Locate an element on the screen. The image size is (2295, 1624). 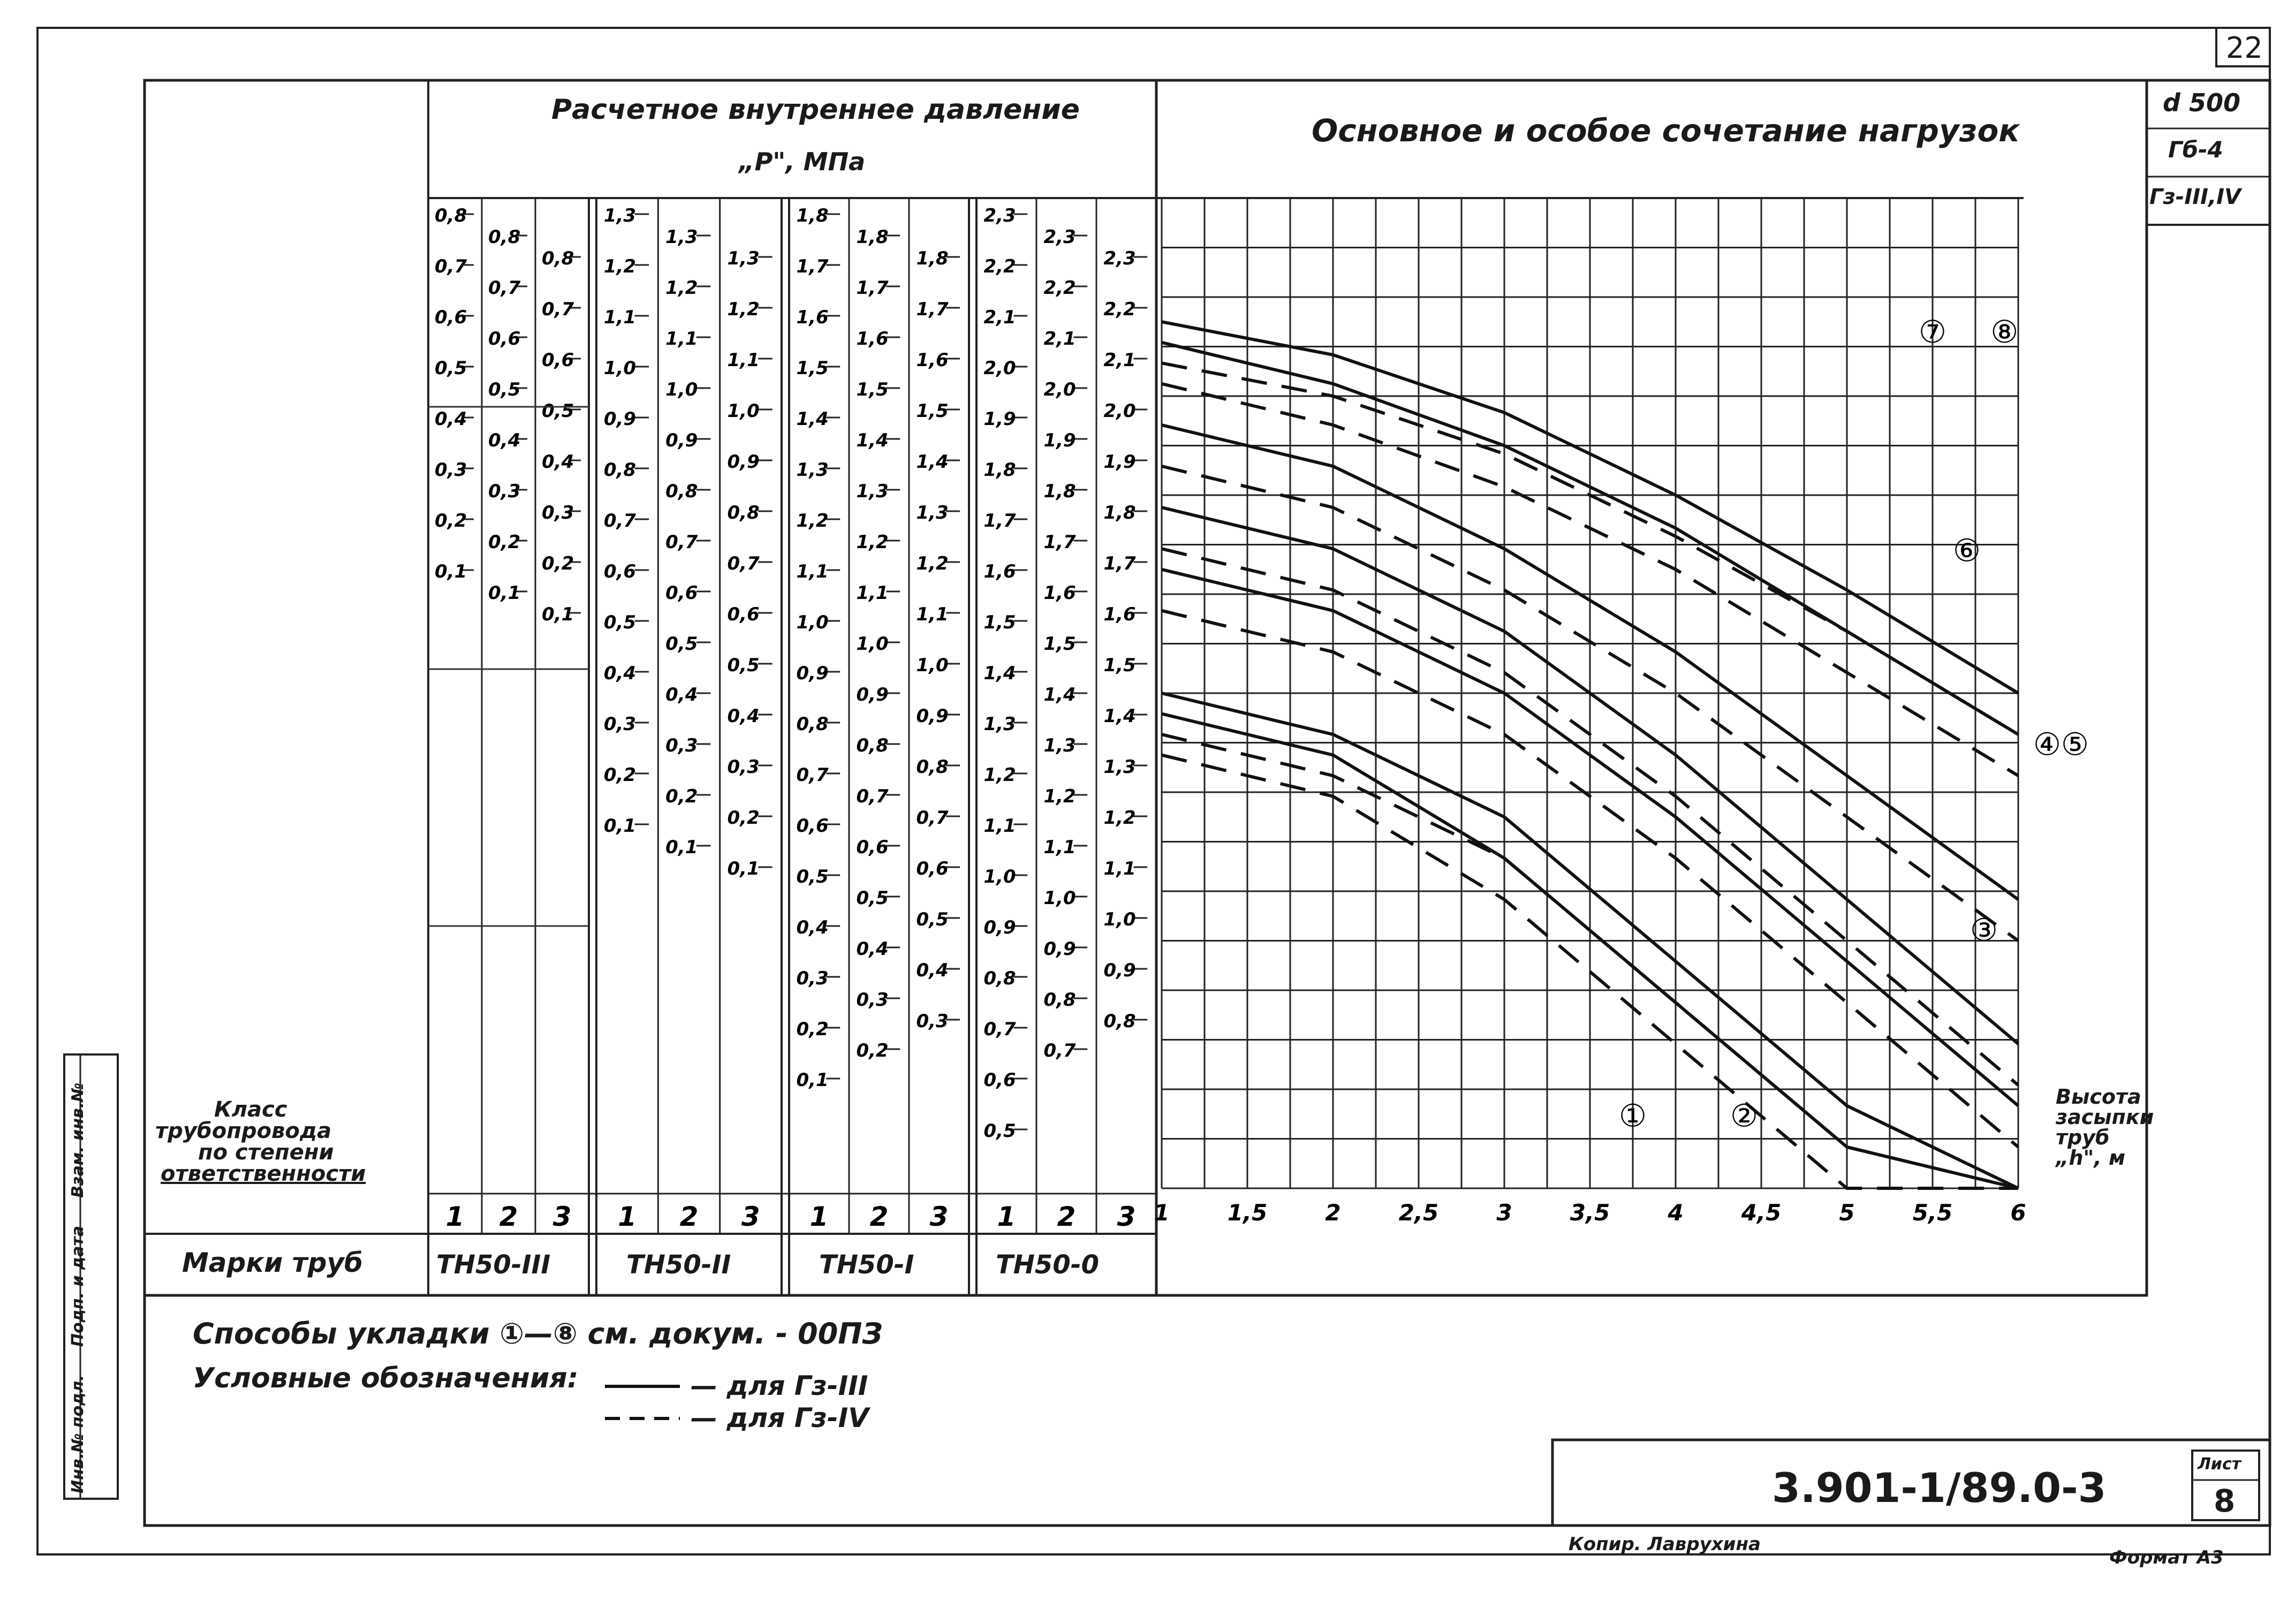
scale-value: 1,5 is located at coordinates (812, 368).